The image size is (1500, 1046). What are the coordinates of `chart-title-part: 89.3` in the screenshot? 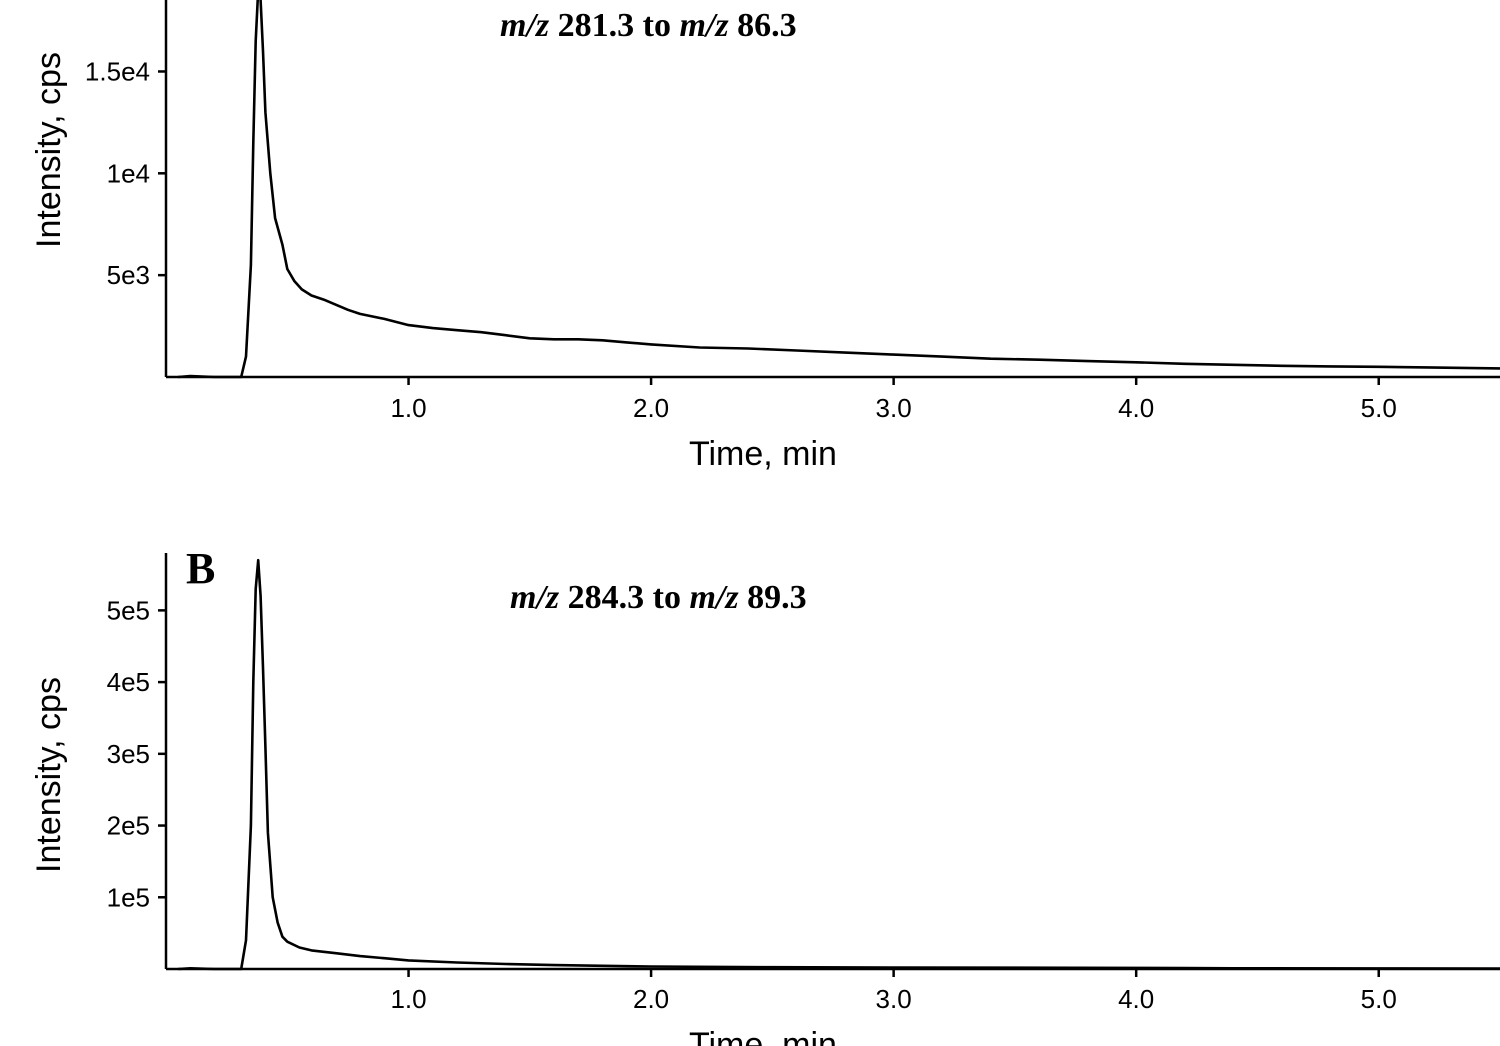 It's located at (773, 597).